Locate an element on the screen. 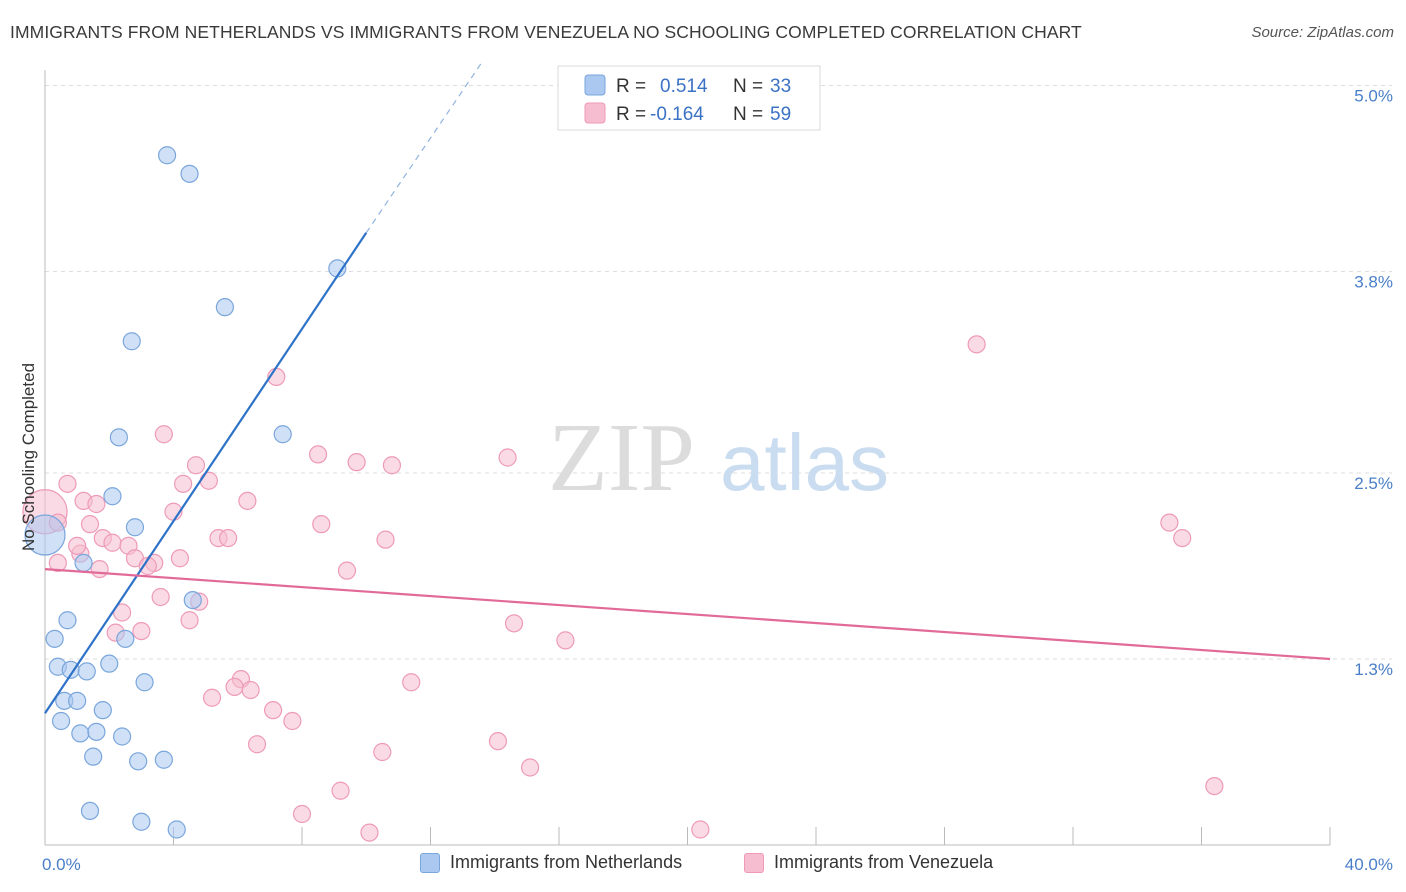 Image resolution: width=1406 pixels, height=892 pixels. watermark-zip: ZIP is located at coordinates (621, 458).